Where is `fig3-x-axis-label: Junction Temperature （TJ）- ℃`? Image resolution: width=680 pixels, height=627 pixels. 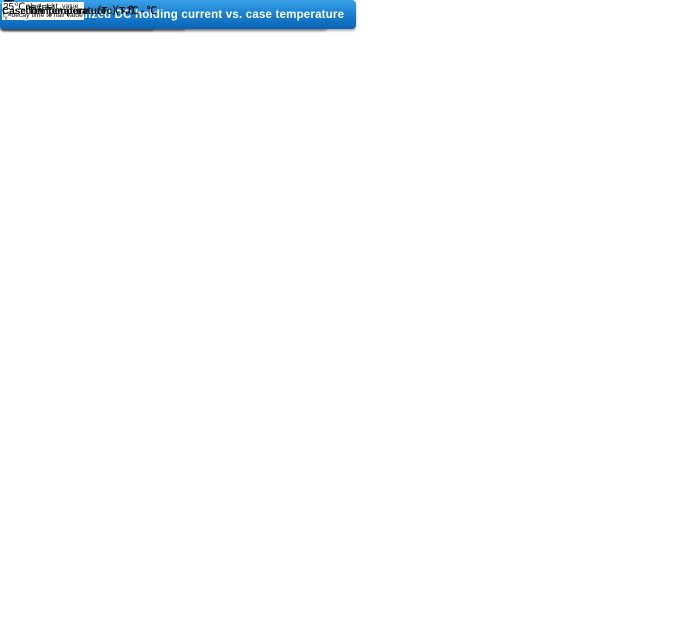 fig3-x-axis-label: Junction Temperature （TJ）- ℃ is located at coordinates (79, 11).